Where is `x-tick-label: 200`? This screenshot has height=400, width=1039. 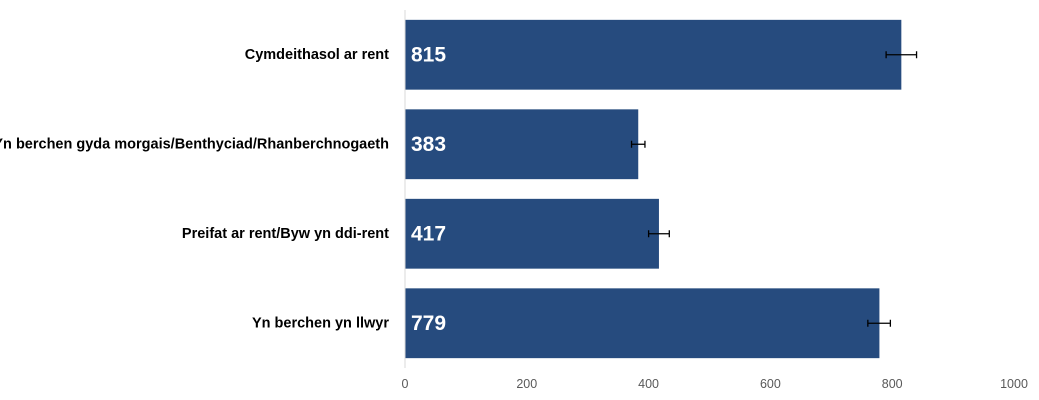
x-tick-label: 200 is located at coordinates (526, 384).